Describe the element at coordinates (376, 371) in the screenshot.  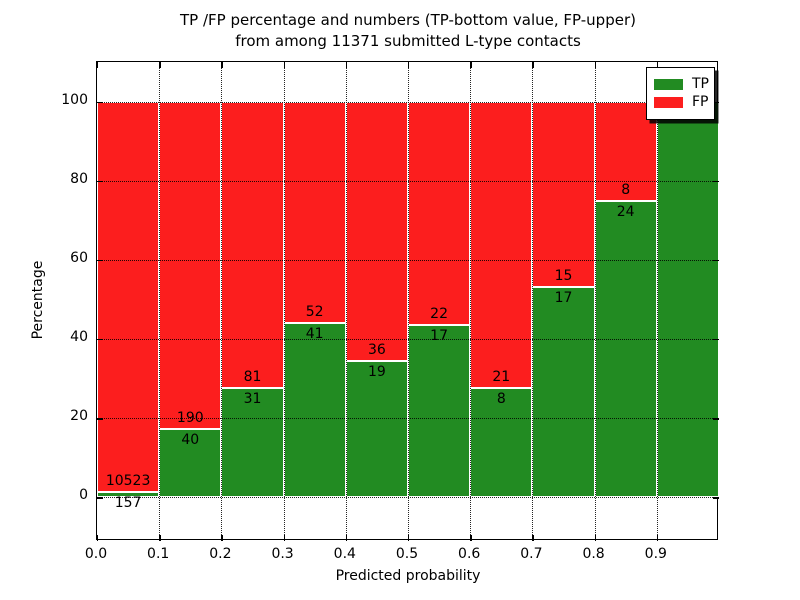
I see `bar-count-tp: 19` at that location.